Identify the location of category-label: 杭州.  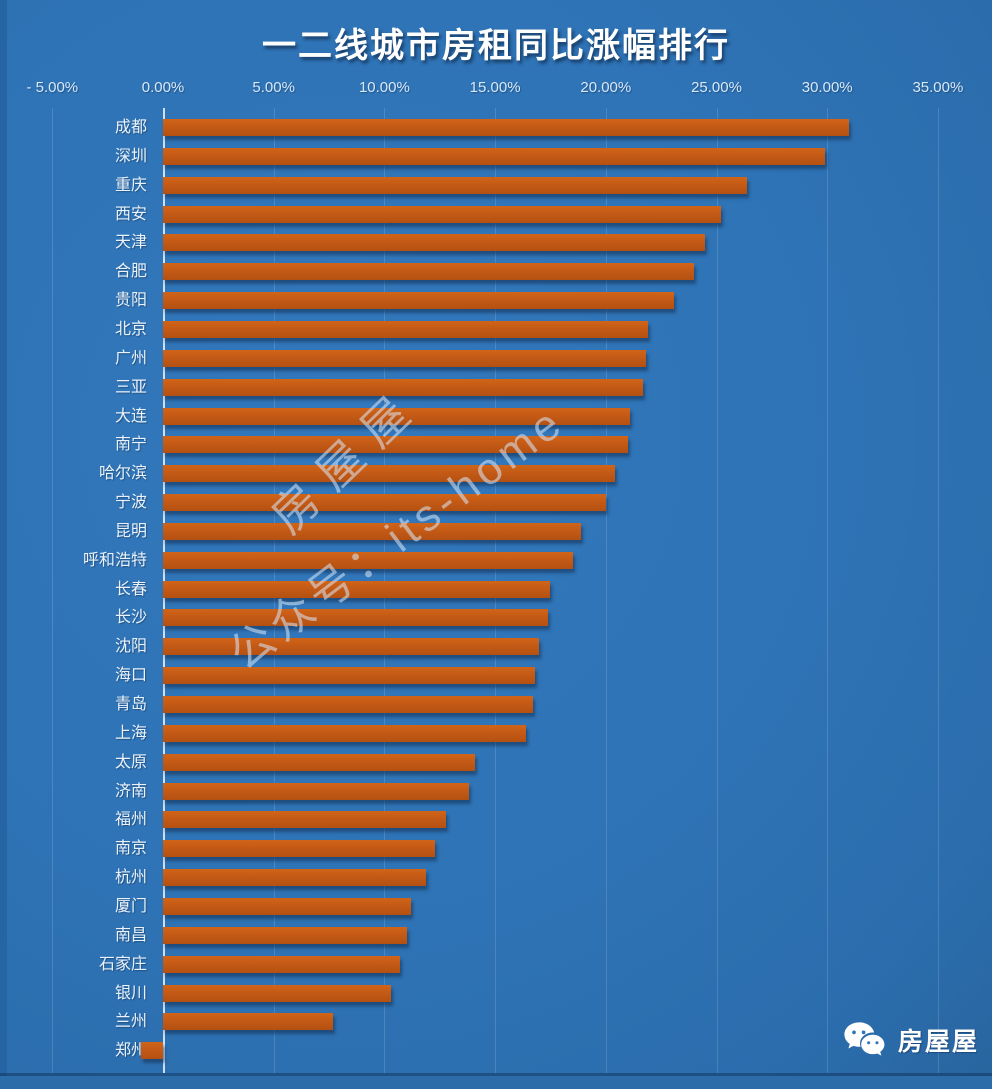
(130, 878).